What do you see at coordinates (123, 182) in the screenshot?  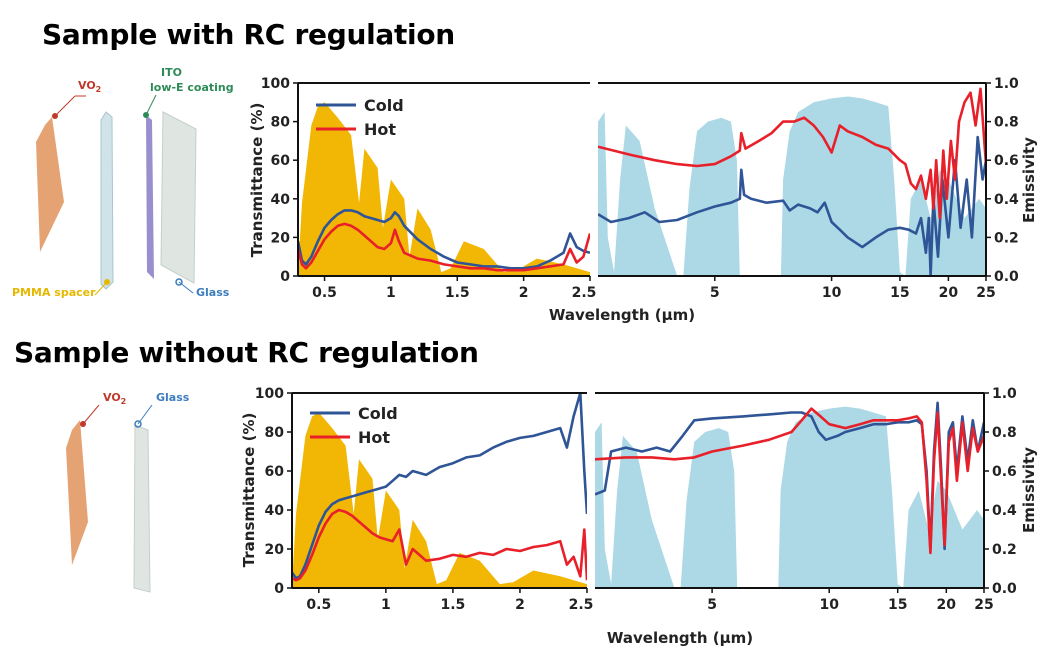 I see `schematic-with-rc: VO2 ITO low-E coating PMMA spacer Glass` at bounding box center [123, 182].